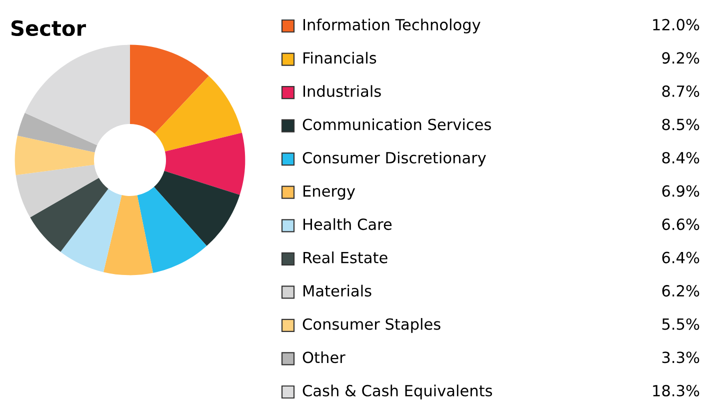  Describe the element at coordinates (681, 224) in the screenshot. I see `data-label: 6.6%` at that location.